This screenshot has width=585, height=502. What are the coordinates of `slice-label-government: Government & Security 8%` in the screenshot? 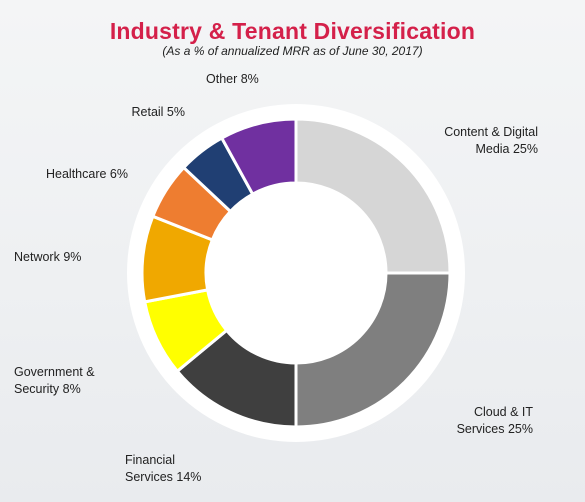 It's located at (54, 380).